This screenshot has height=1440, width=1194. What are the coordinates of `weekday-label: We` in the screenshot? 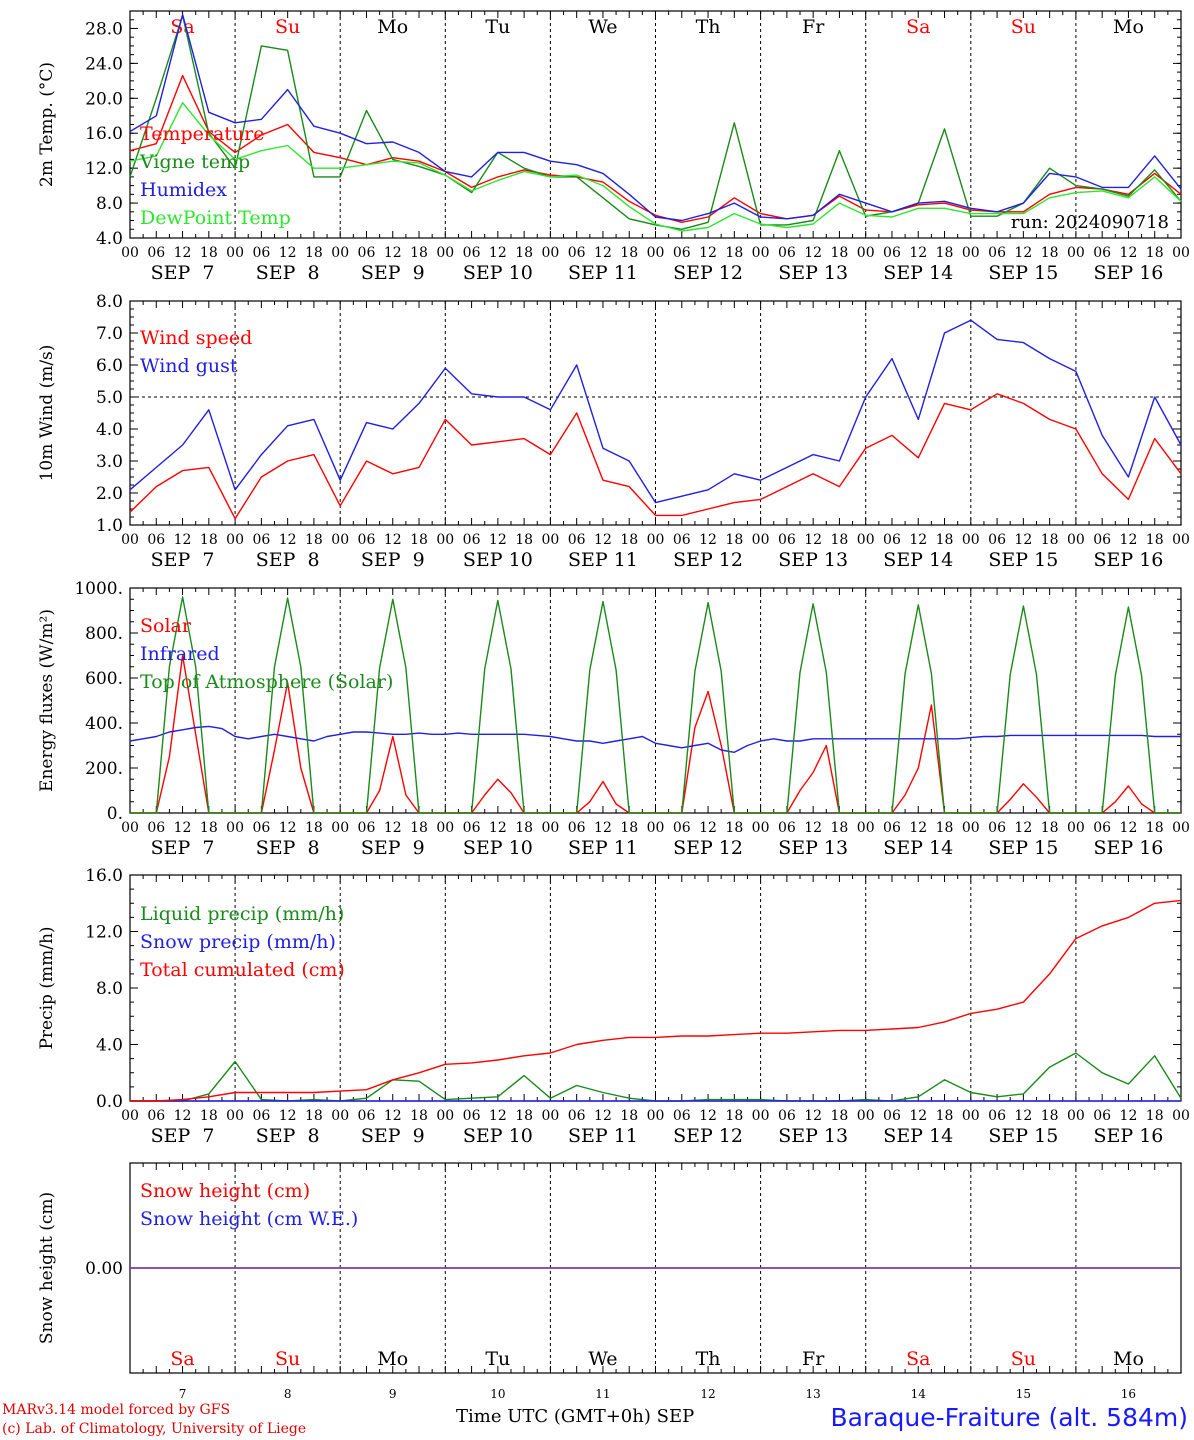 It's located at (602, 27).